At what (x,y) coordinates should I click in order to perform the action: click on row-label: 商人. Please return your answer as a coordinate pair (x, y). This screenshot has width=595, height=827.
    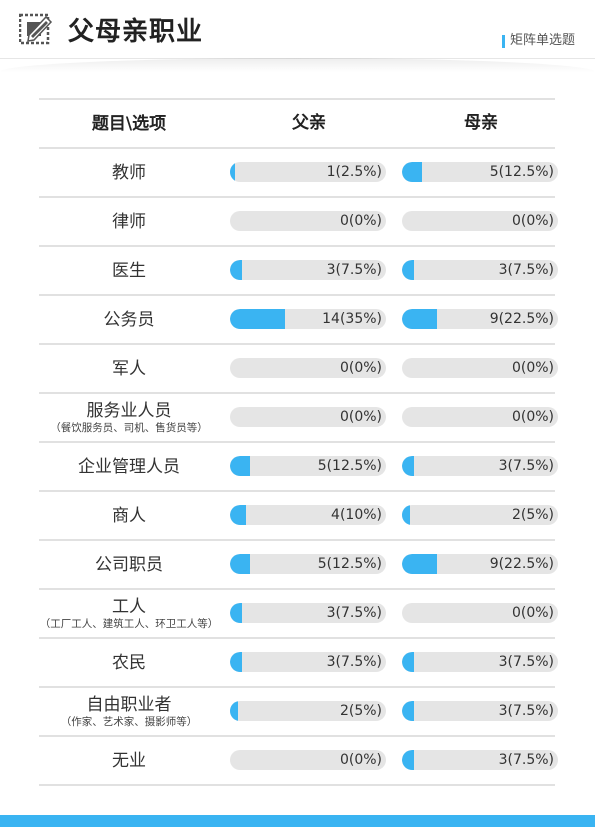
    Looking at the image, I should click on (129, 515).